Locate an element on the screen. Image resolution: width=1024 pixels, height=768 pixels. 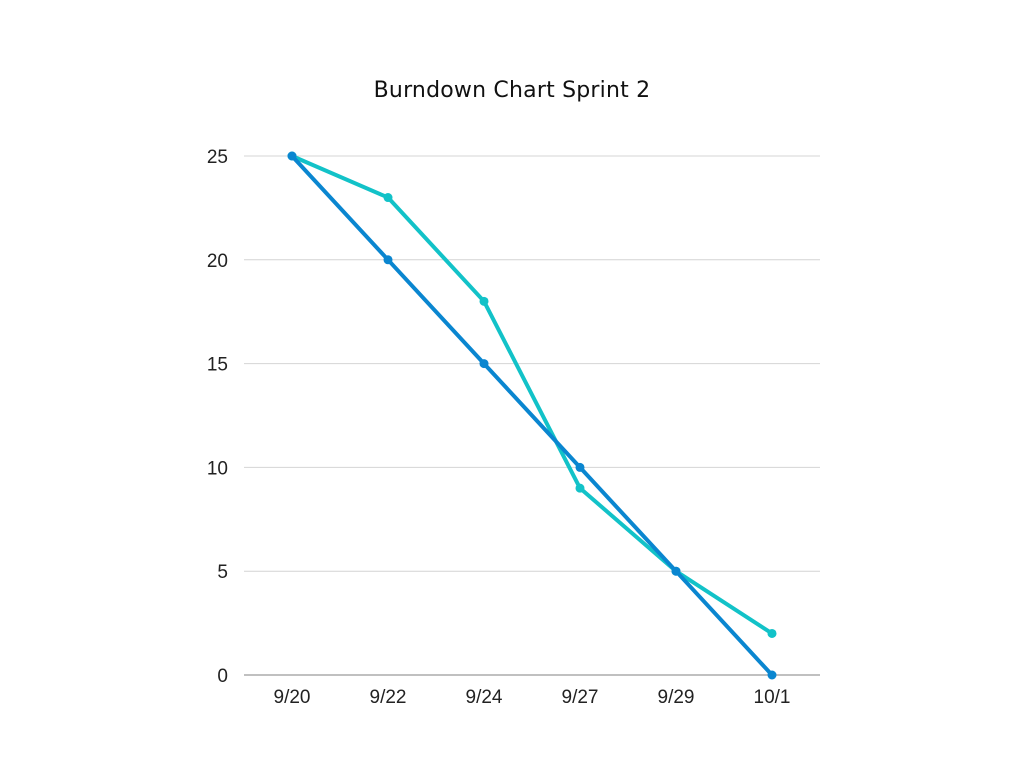
y-tick-label: 20 is located at coordinates (217, 261).